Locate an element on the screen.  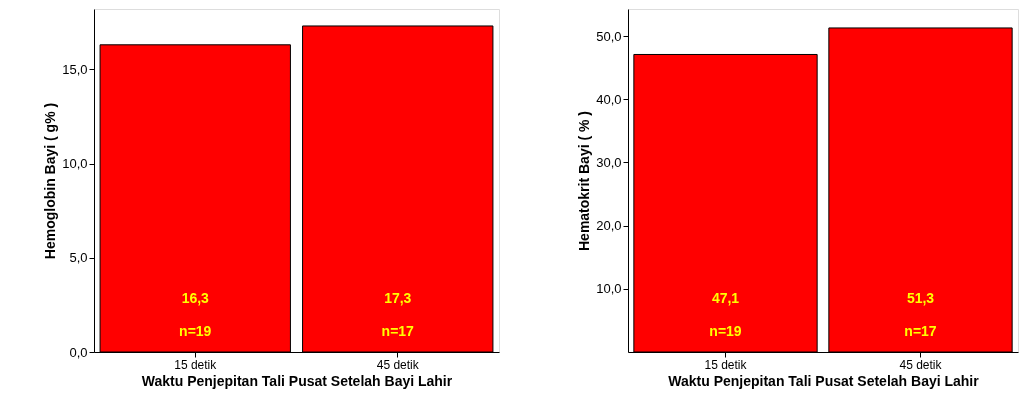
y-tick-label: 40,0 is located at coordinates (609, 99).